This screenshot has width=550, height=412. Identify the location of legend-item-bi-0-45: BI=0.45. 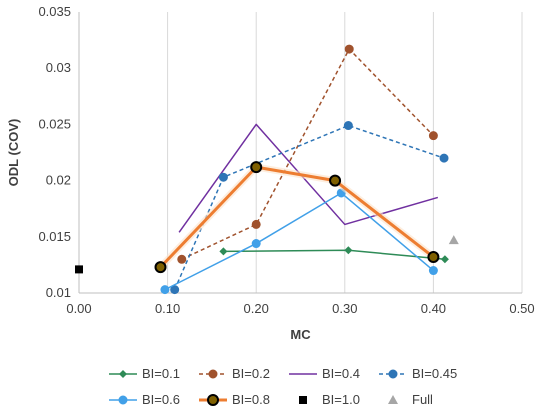
(418, 373).